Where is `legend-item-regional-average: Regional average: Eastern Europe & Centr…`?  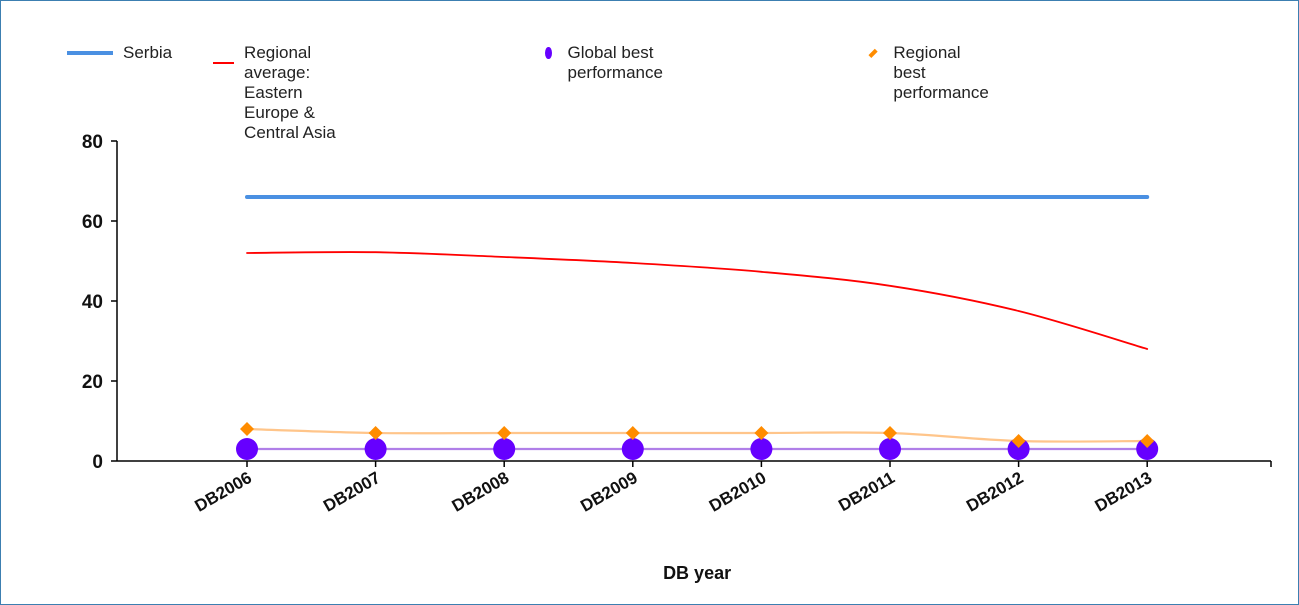 legend-item-regional-average: Regional average: Eastern Europe & Centr… is located at coordinates (274, 93).